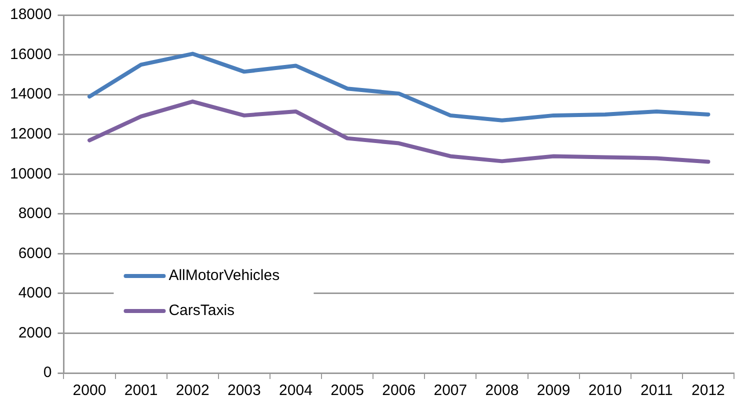 The image size is (738, 405). What do you see at coordinates (502, 391) in the screenshot?
I see `x-tick-label: 2008` at bounding box center [502, 391].